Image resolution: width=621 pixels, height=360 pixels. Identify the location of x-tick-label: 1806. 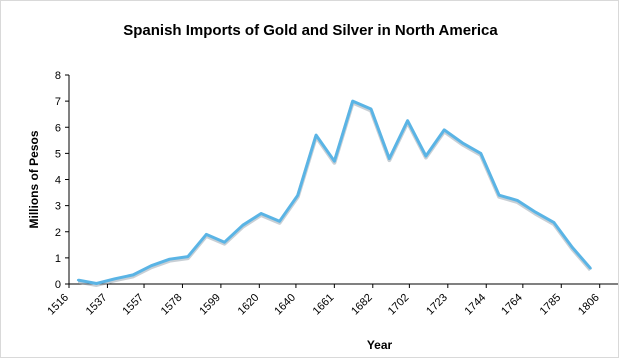
(589, 305).